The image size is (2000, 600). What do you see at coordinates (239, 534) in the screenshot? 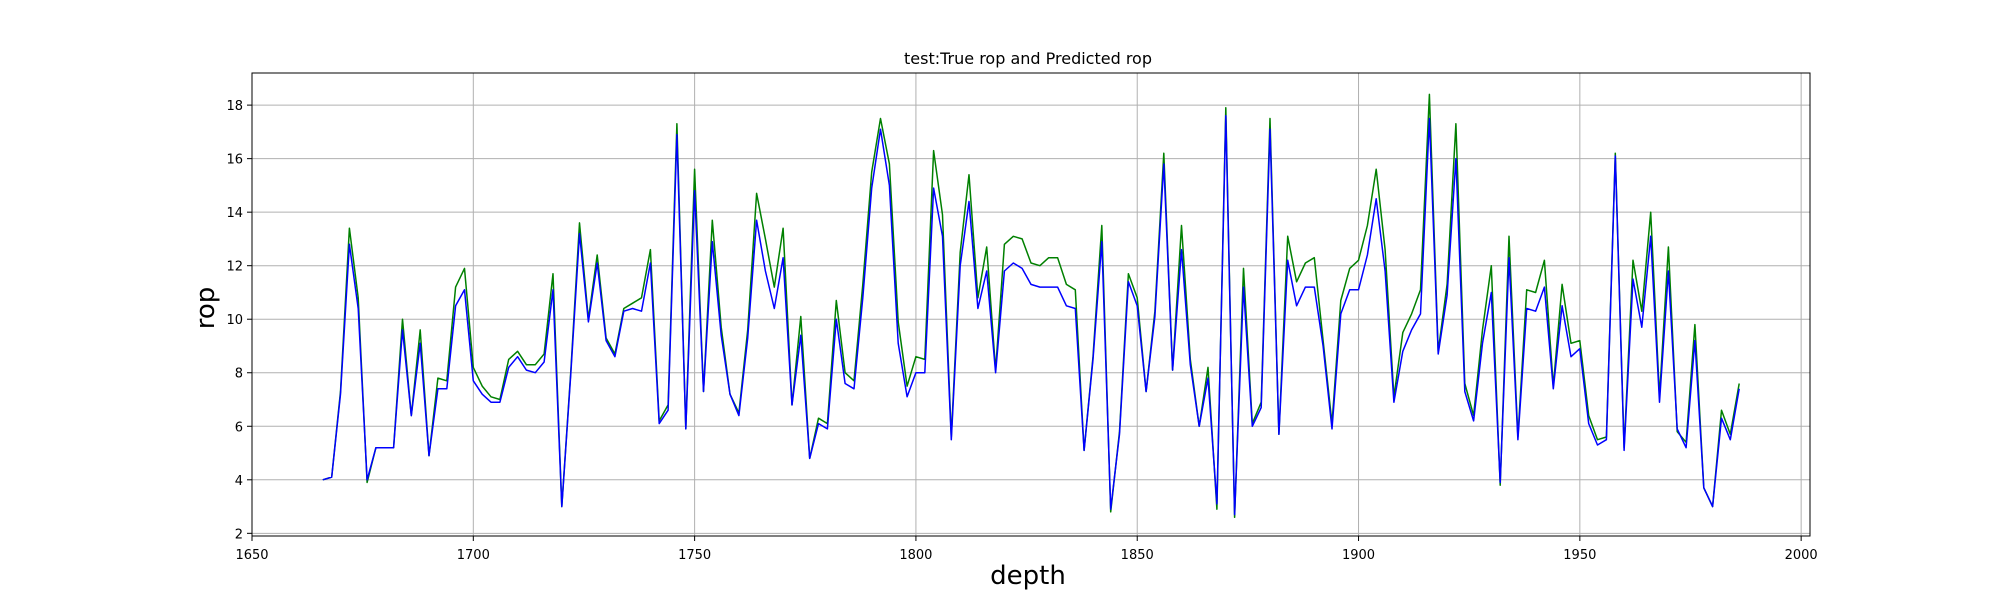
I see `y-tick-label: 2` at bounding box center [239, 534].